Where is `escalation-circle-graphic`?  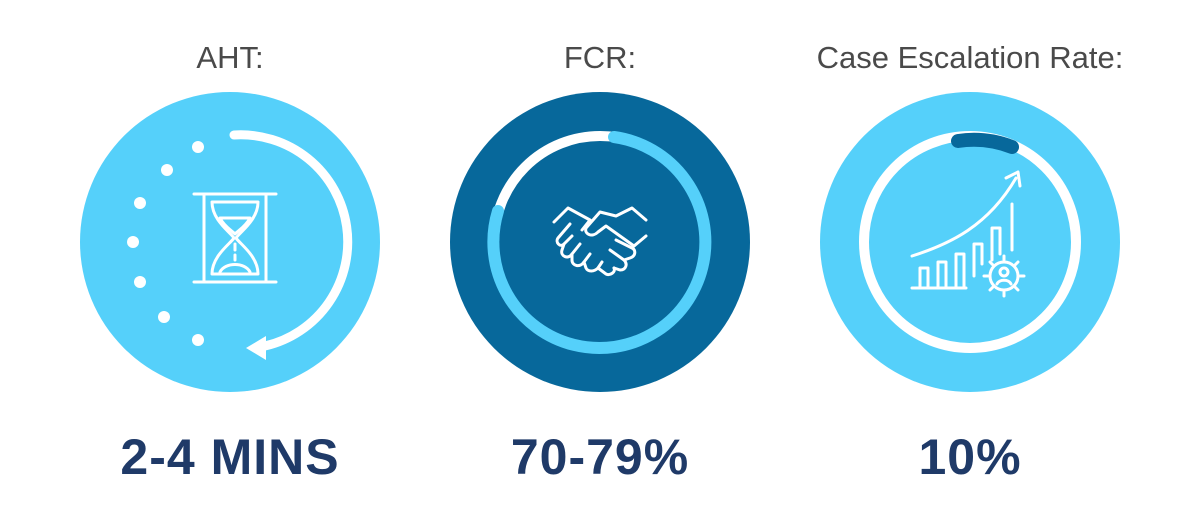
escalation-circle-graphic is located at coordinates (970, 242).